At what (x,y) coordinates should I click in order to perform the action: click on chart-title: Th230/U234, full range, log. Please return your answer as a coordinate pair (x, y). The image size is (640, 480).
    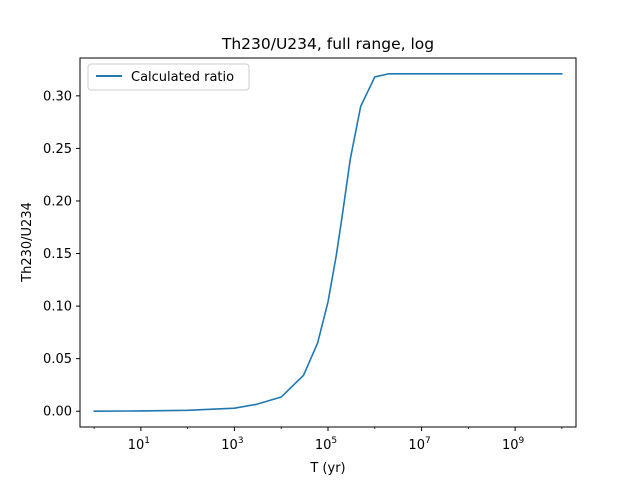
    Looking at the image, I should click on (327, 44).